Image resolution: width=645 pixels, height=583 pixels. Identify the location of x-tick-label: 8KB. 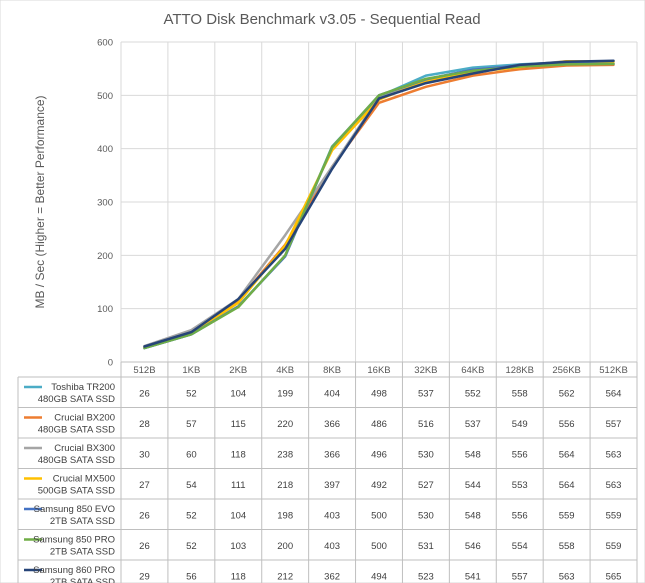
(332, 370).